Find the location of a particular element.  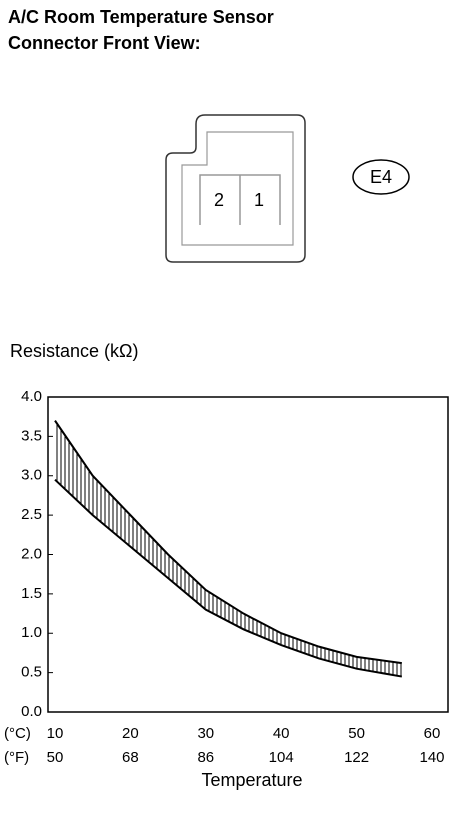

y-axis-label: Resistance (kΩ) is located at coordinates (74, 351).